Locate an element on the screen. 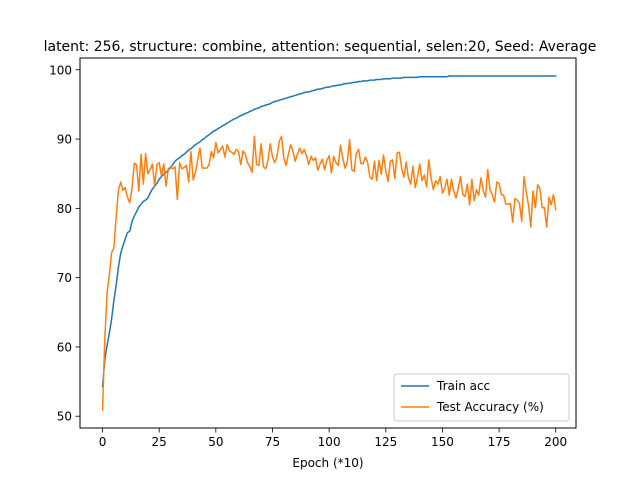  legend-label-test: Test Accuracy (%) is located at coordinates (490, 407).